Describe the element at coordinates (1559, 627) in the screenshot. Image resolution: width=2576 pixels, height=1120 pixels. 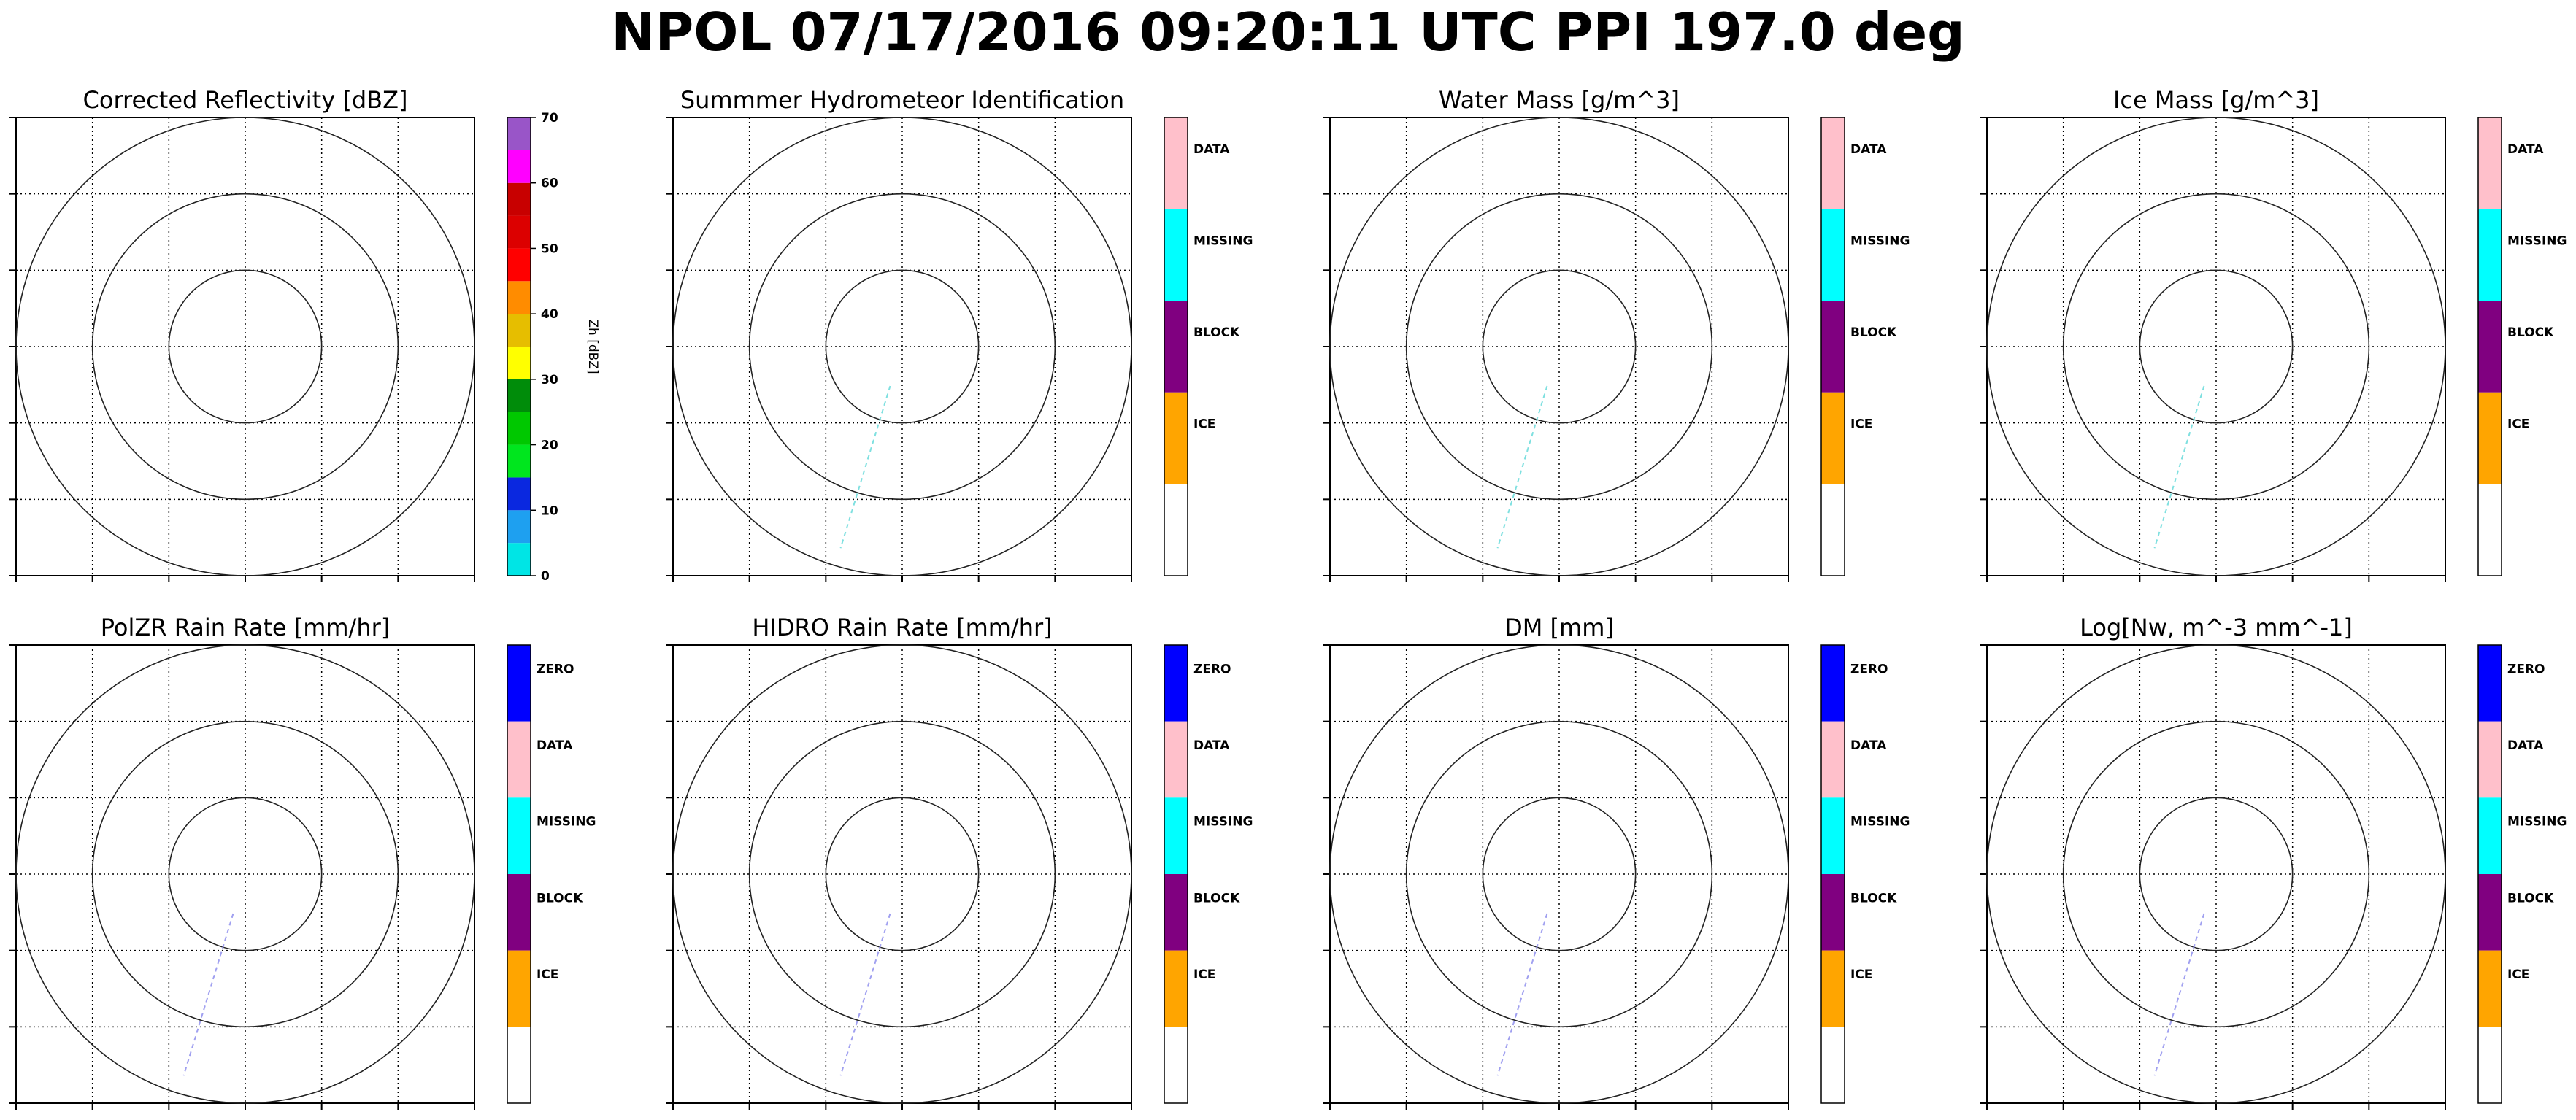
I see `panel-title: DM [mm]` at that location.